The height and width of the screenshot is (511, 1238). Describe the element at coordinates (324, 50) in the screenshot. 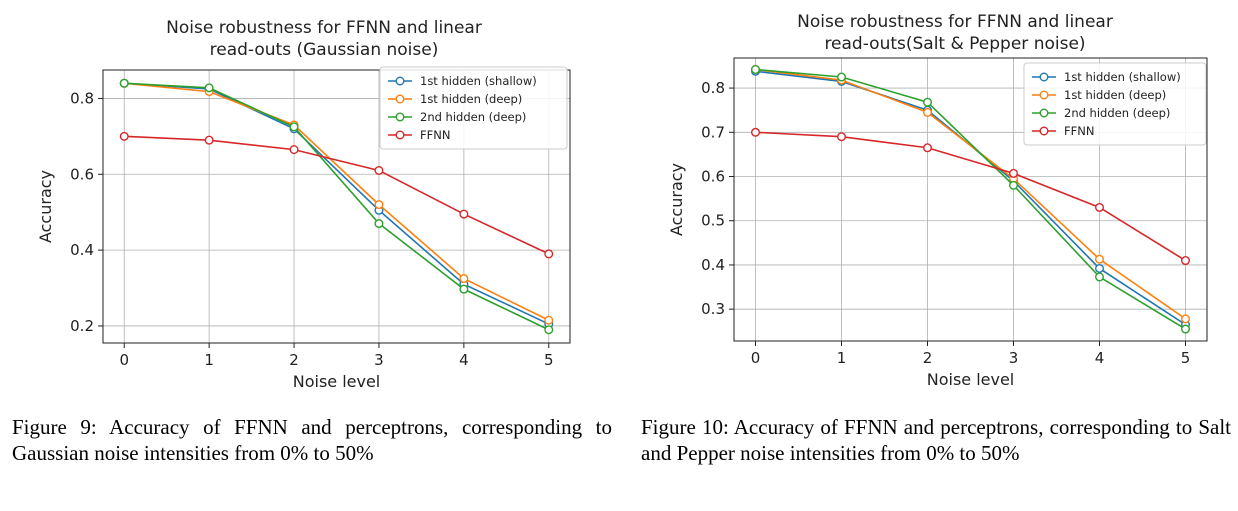

I see `fig9-chart-title-line-2: read-outs (Gaussian noise)` at that location.